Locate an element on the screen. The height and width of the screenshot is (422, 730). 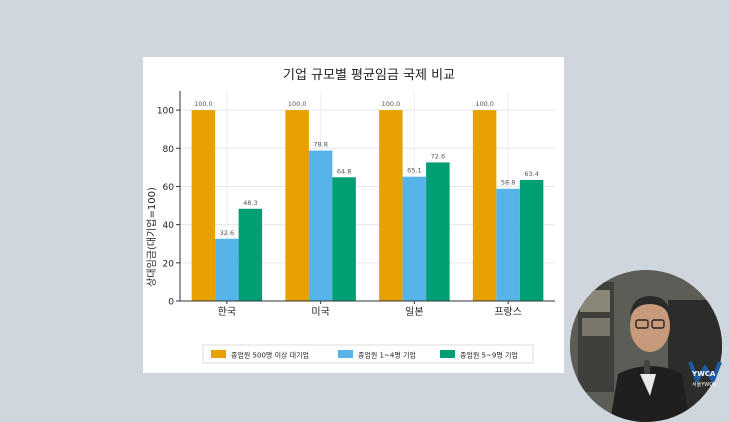
y-tick-label: 80 is located at coordinates (169, 150).